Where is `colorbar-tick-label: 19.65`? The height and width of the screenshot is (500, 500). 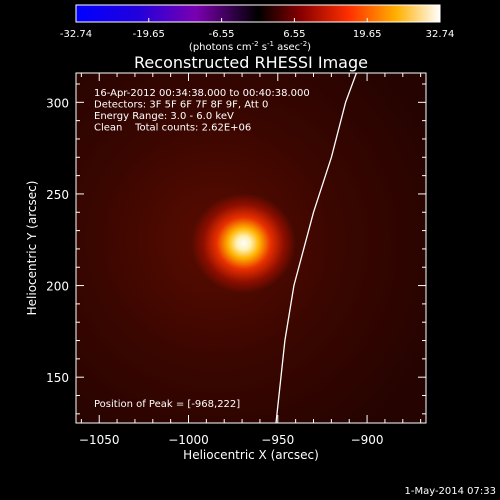
colorbar-tick-label: 19.65 is located at coordinates (367, 34).